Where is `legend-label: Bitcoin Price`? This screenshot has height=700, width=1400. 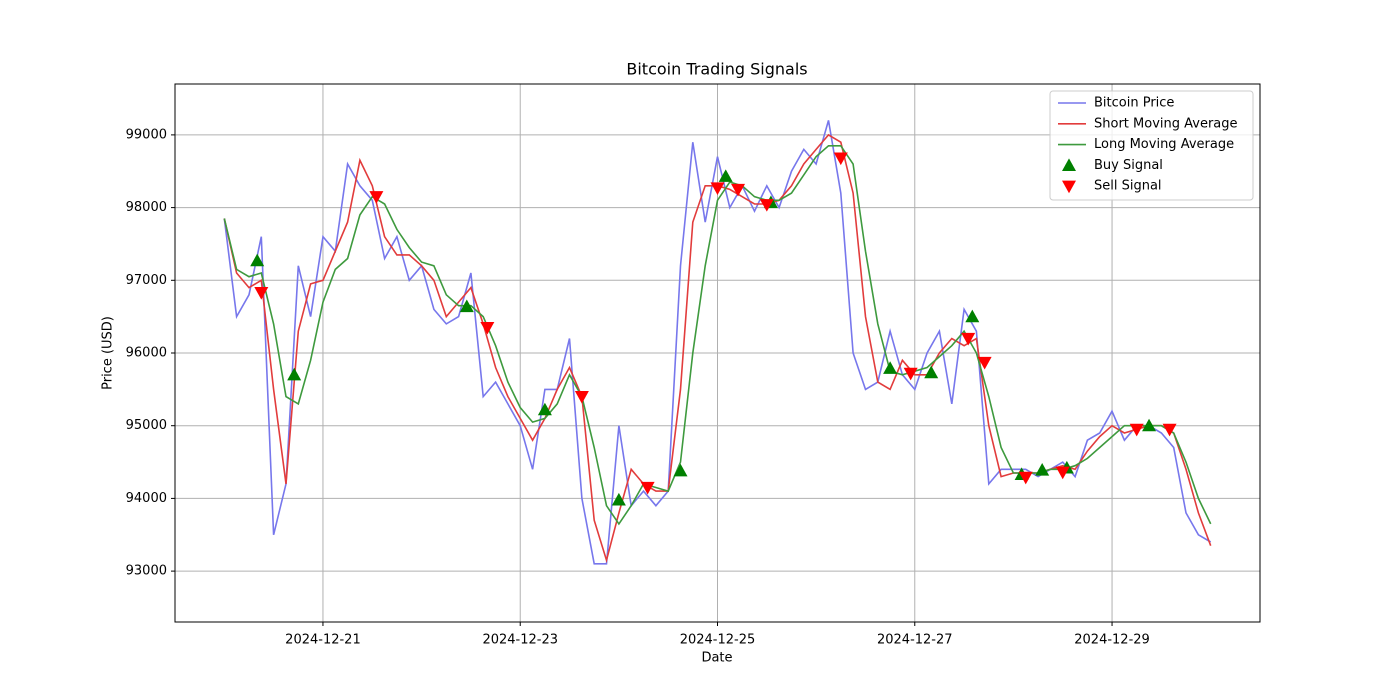 legend-label: Bitcoin Price is located at coordinates (1134, 103).